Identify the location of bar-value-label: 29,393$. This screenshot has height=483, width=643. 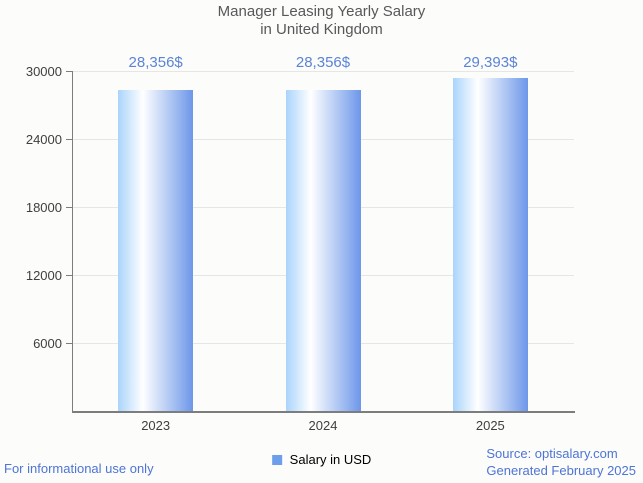
(490, 62).